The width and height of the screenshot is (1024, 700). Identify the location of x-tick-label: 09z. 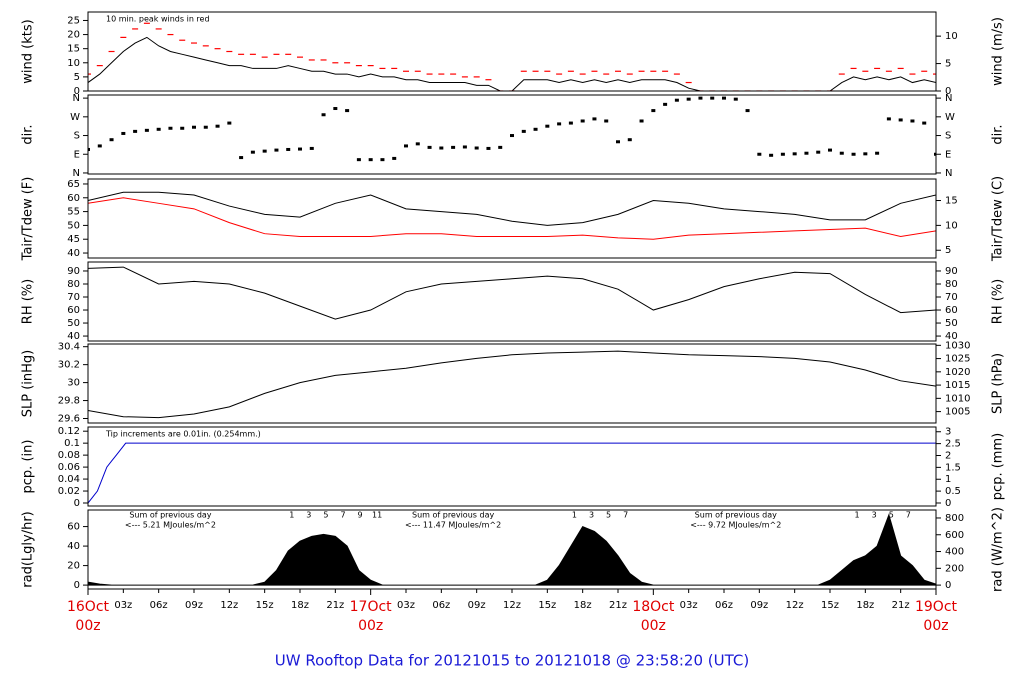
(477, 605).